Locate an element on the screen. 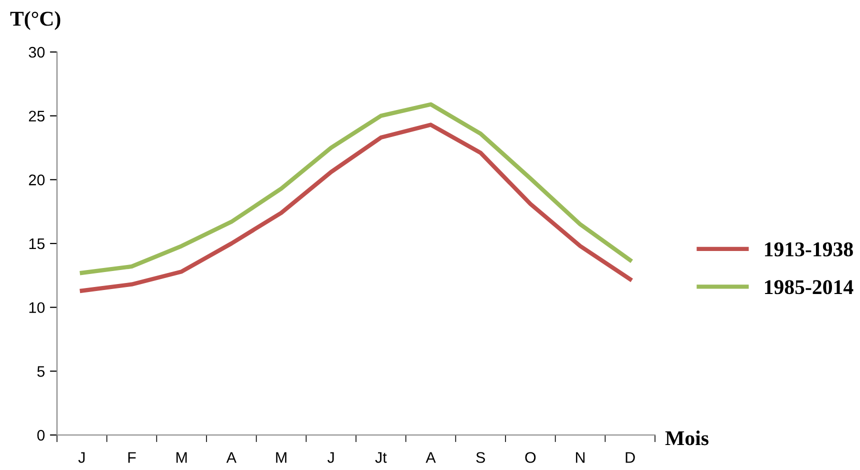  x-tick-label: S is located at coordinates (480, 457).